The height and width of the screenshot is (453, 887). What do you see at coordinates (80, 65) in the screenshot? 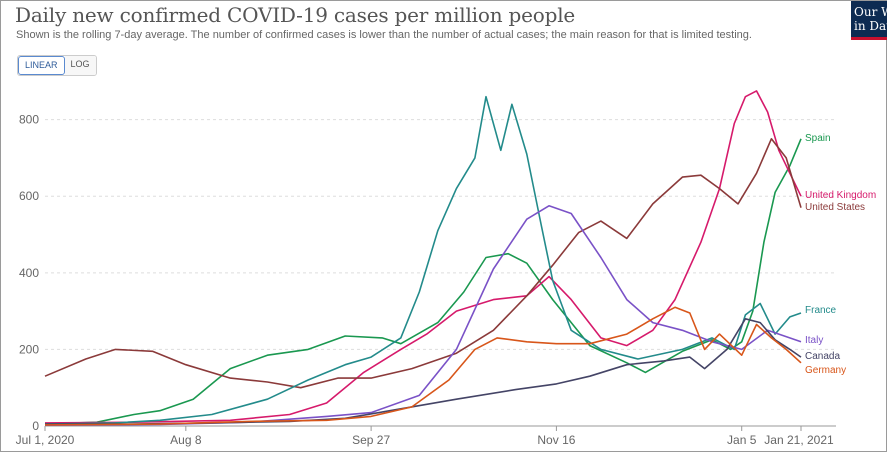
I see `log-scale-button: LOG` at bounding box center [80, 65].